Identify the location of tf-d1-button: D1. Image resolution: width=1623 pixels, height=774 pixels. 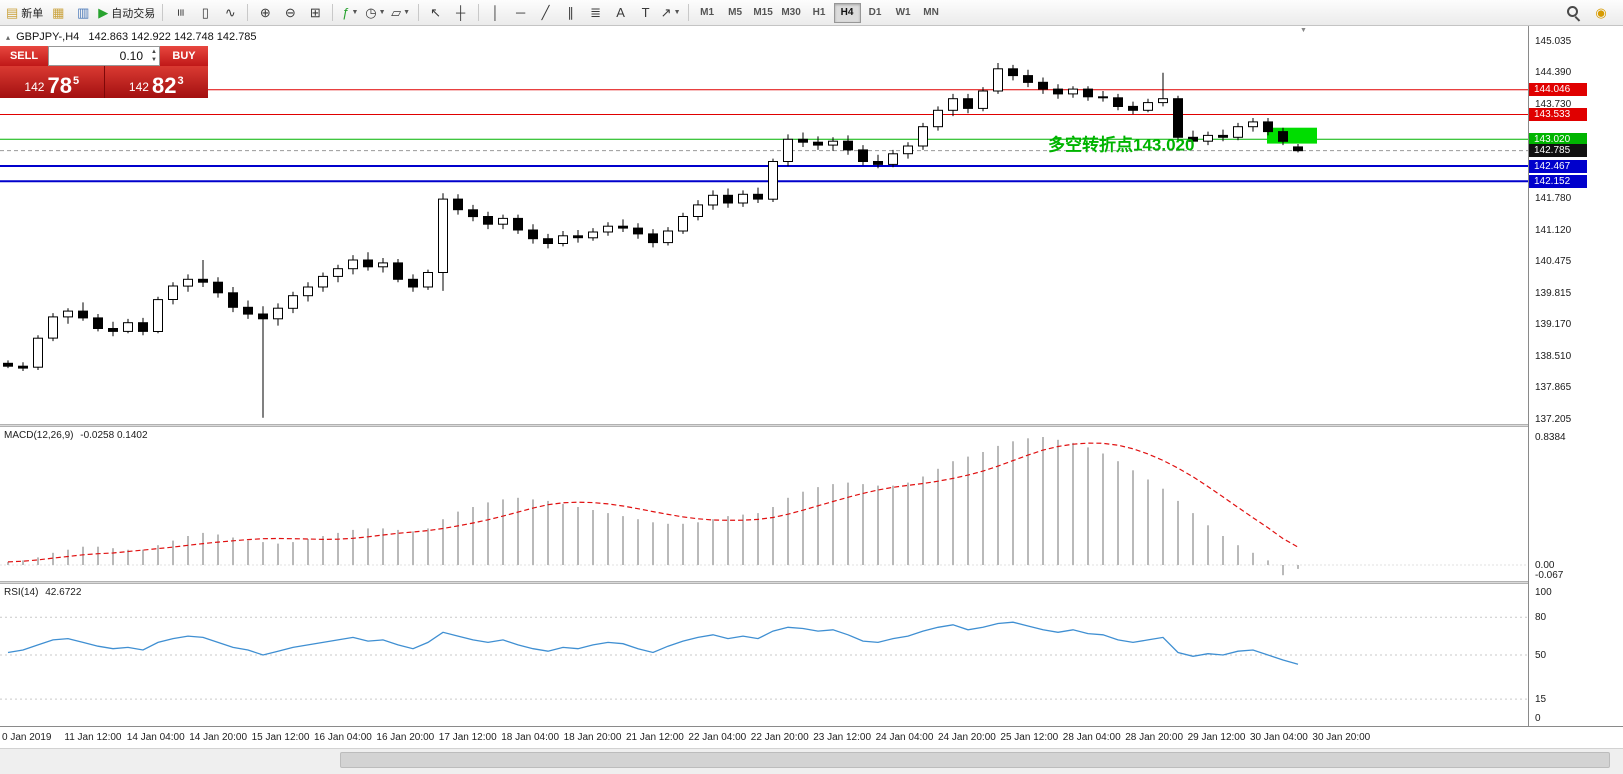
(875, 12).